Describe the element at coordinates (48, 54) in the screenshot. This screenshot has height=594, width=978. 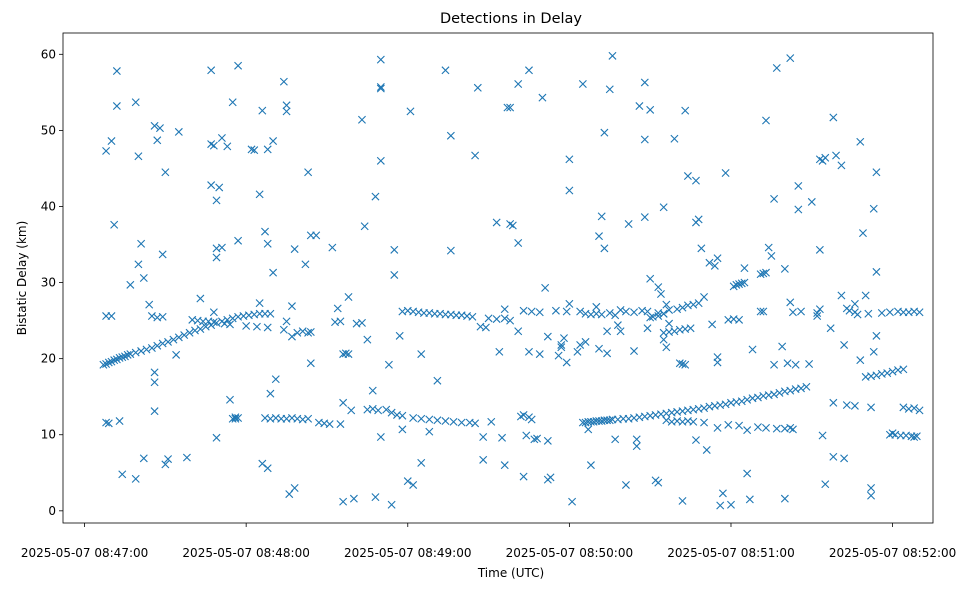
I see `y-tick-label: 60` at that location.